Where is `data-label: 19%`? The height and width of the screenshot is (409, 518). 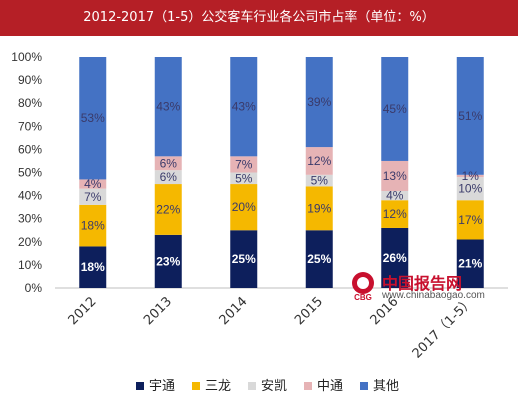 data-label: 19% is located at coordinates (319, 208).